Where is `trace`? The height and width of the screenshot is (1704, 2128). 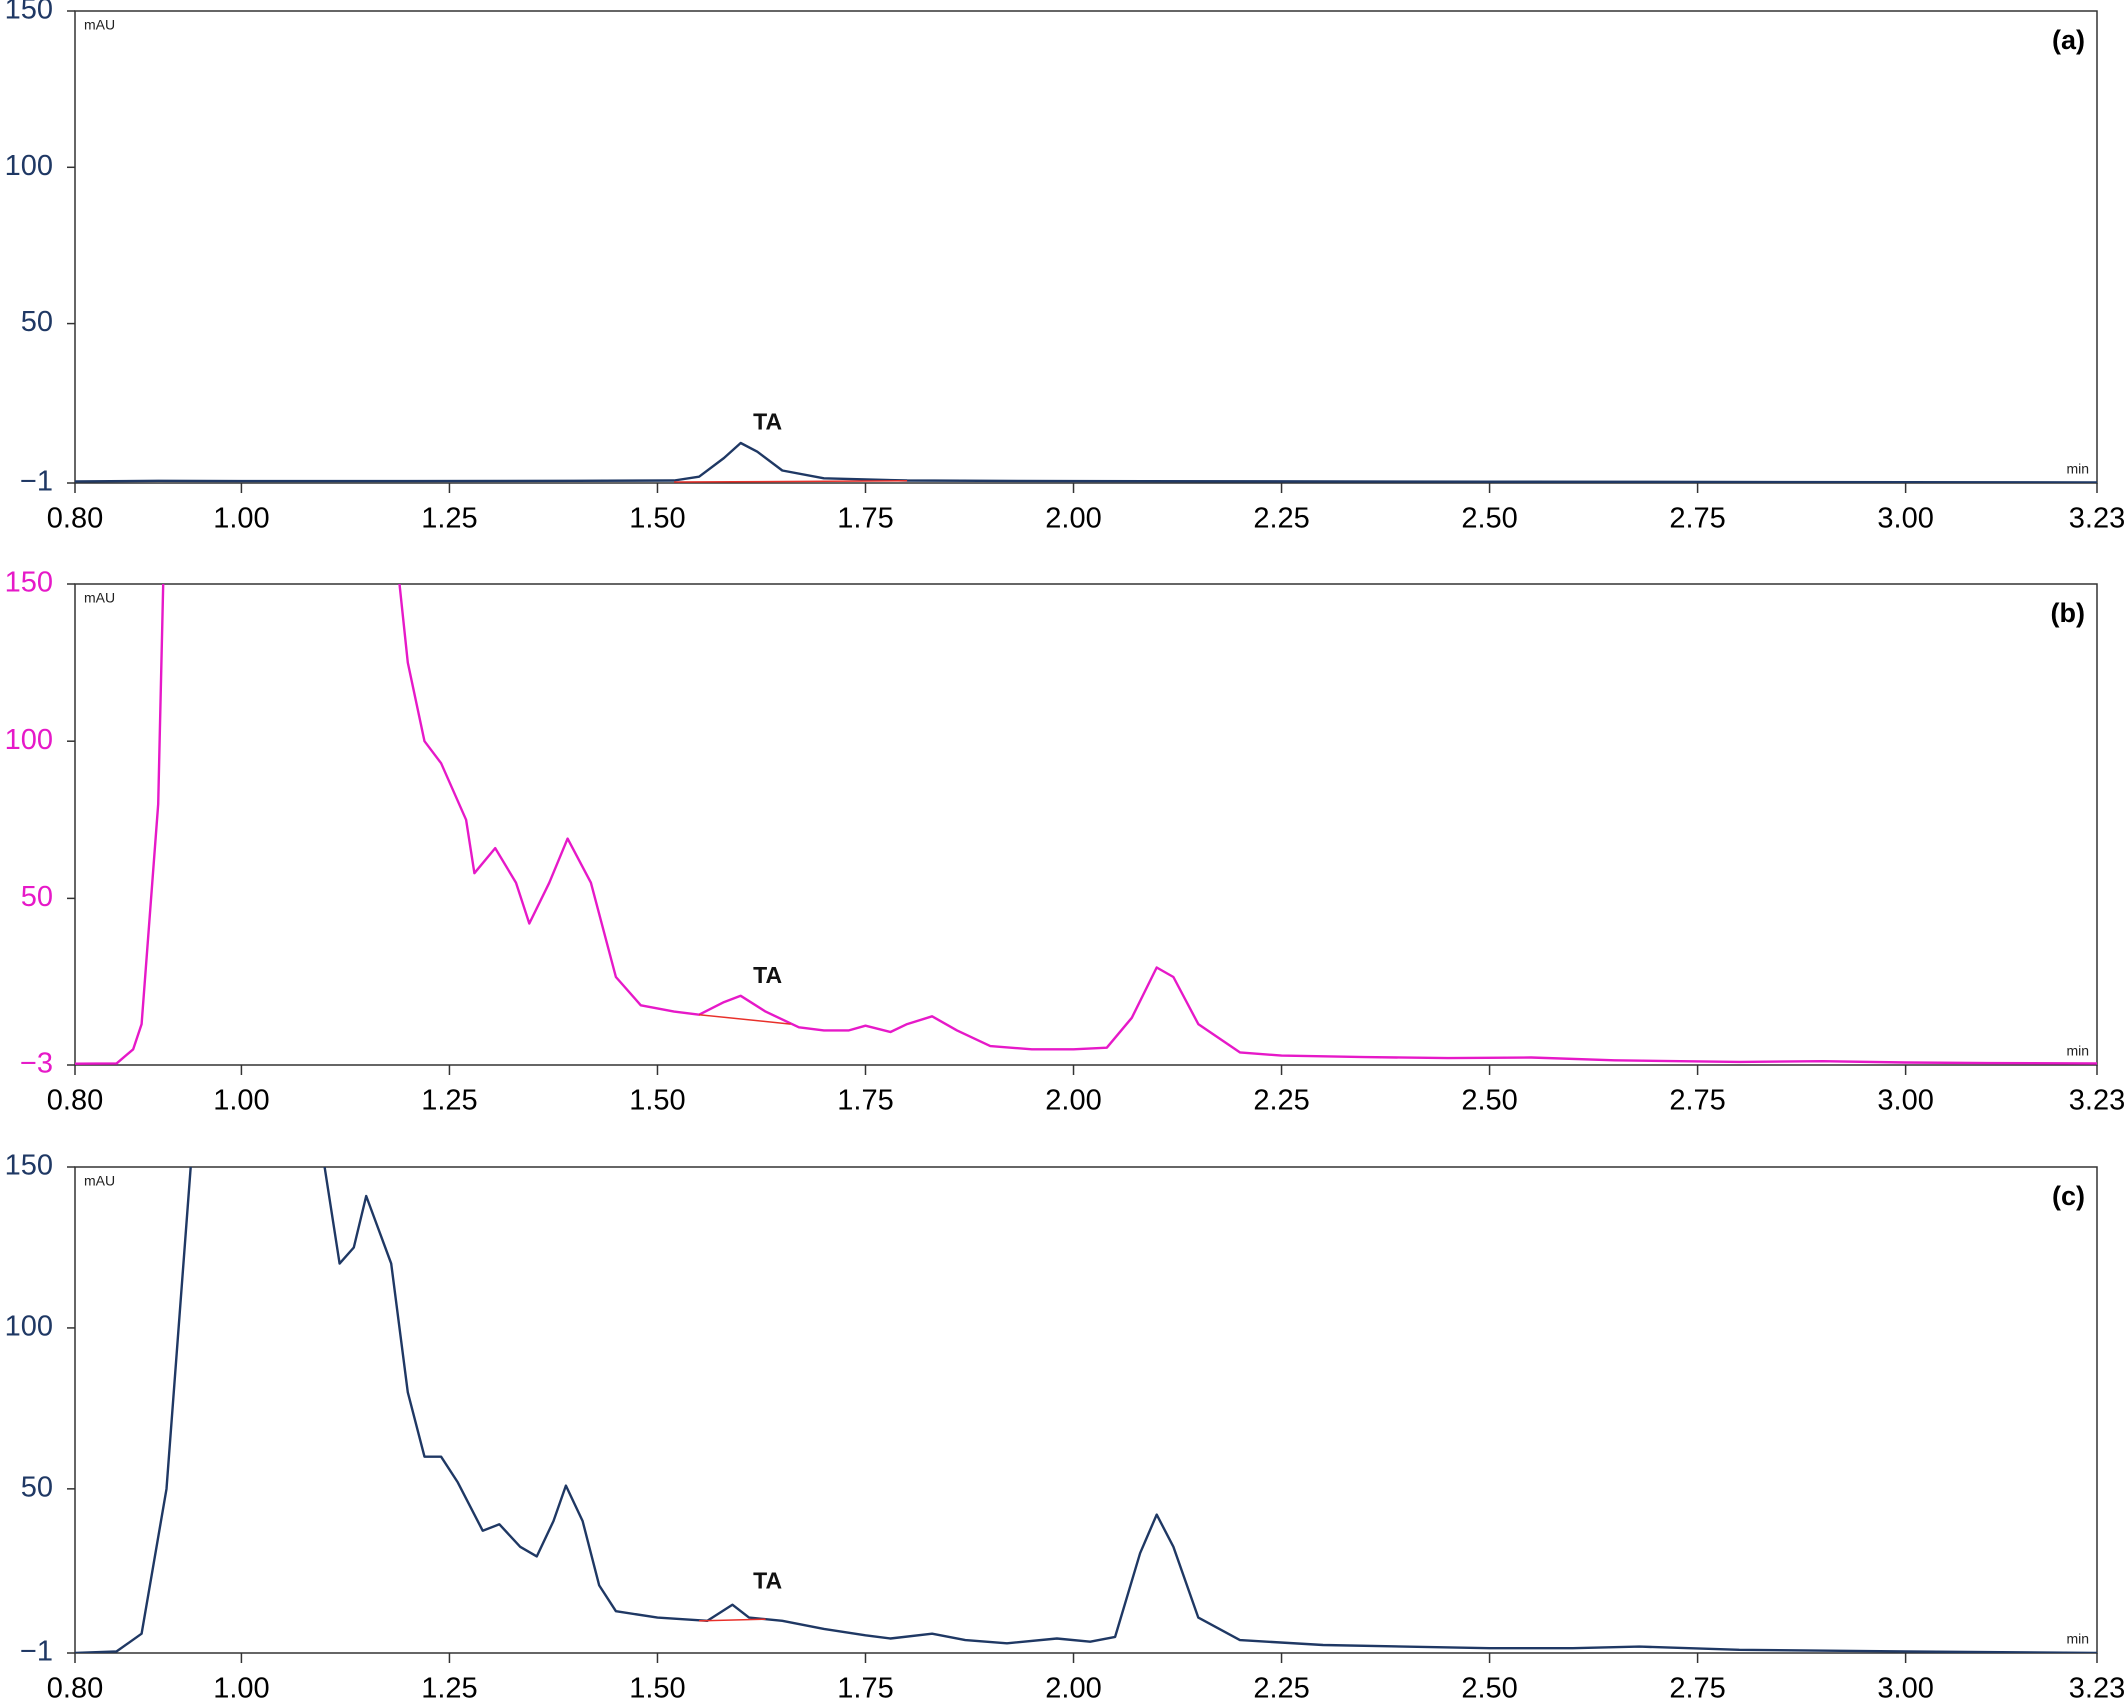 trace is located at coordinates (1086, 462).